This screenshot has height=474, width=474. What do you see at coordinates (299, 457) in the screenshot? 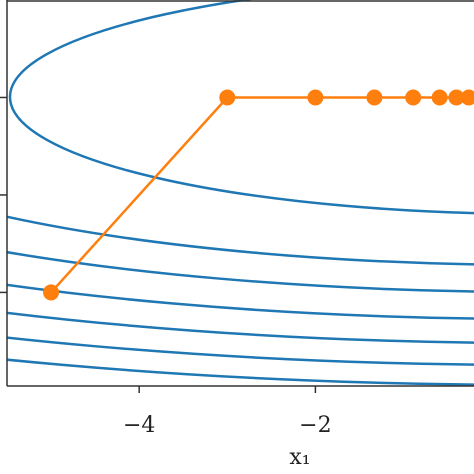
I see `x-axis-label: x₁` at bounding box center [299, 457].